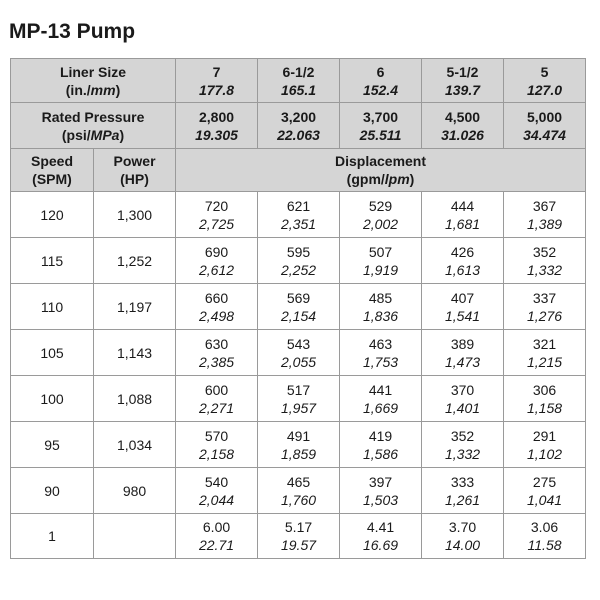 The width and height of the screenshot is (600, 600). What do you see at coordinates (380, 499) in the screenshot?
I see `displacement-lpm: 1,503` at bounding box center [380, 499].